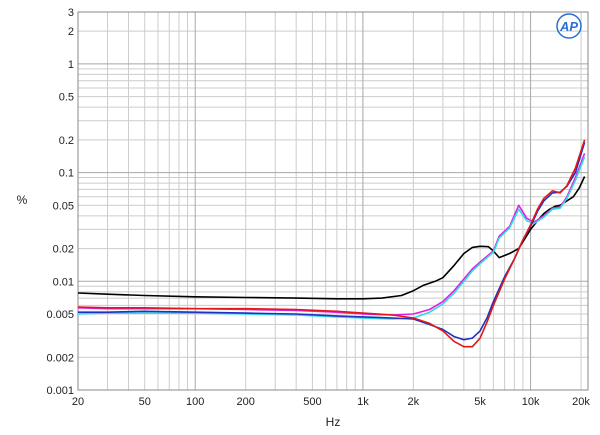 This screenshot has height=435, width=600. Describe the element at coordinates (581, 402) in the screenshot. I see `x-tick-label: 20k` at that location.